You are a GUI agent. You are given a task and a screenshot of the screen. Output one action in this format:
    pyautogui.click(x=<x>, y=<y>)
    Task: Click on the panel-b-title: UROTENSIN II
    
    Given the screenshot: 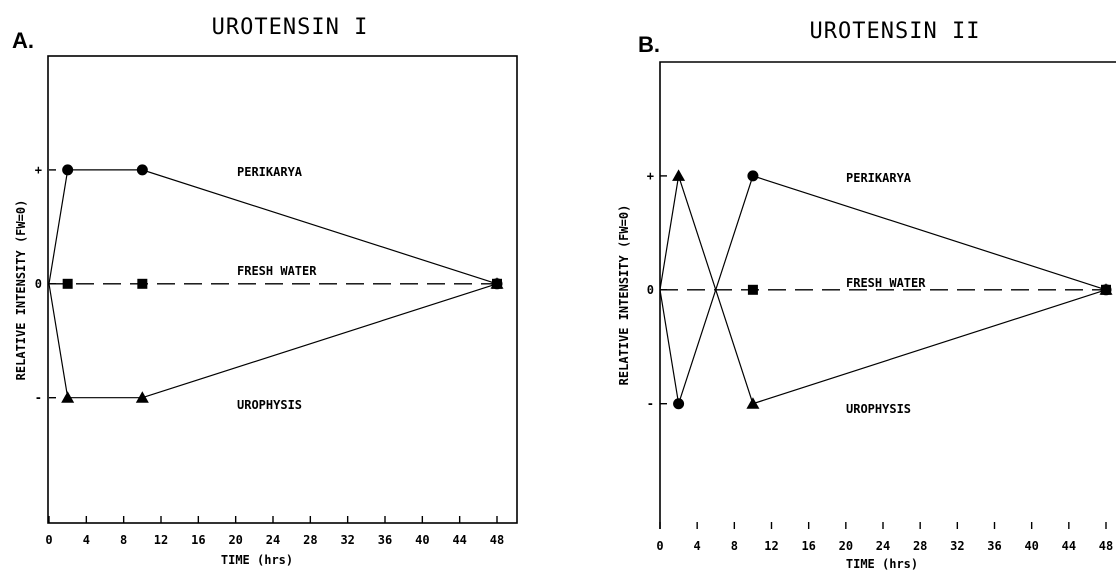 What is the action you would take?
    pyautogui.click(x=895, y=31)
    